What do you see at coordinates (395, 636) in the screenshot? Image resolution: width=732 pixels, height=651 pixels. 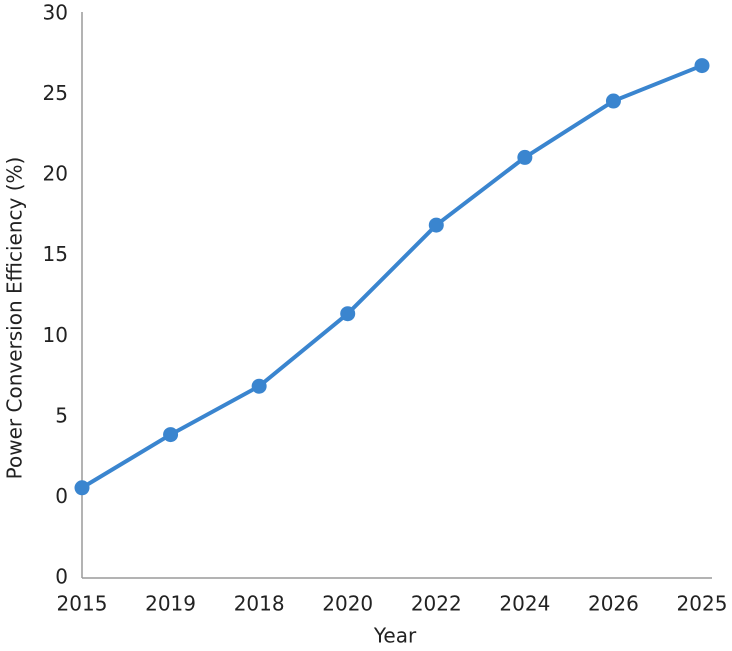 I see `x-axis-title: Year` at bounding box center [395, 636].